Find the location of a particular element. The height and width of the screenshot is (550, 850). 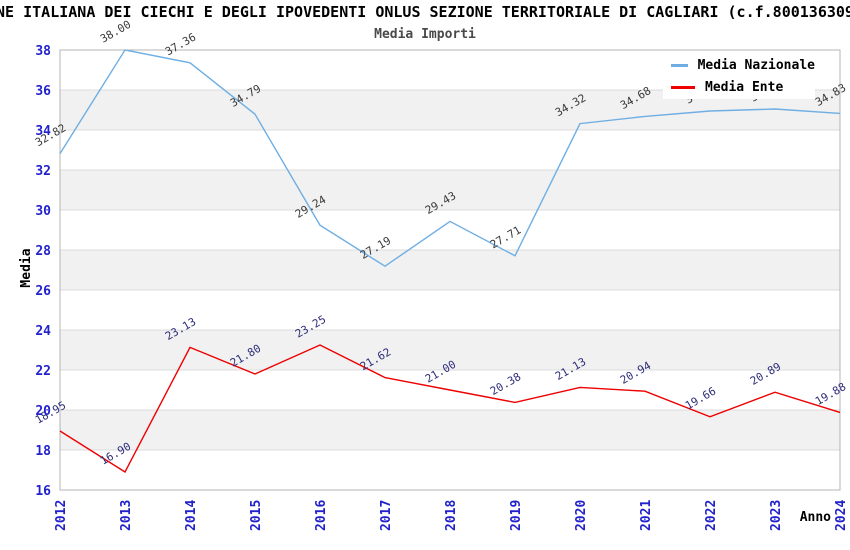

y-tick-label: 20 is located at coordinates (43, 411).